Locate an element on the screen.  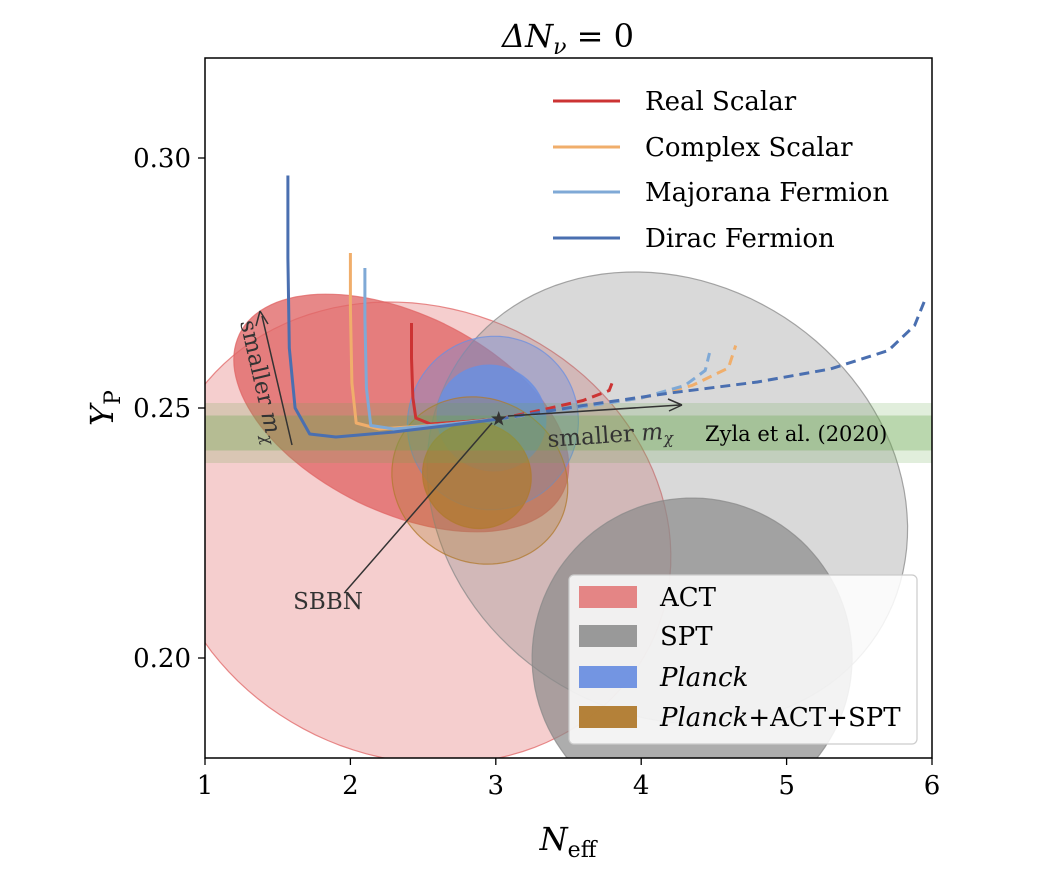
legend-label-spt: SPT is located at coordinates (686, 637).